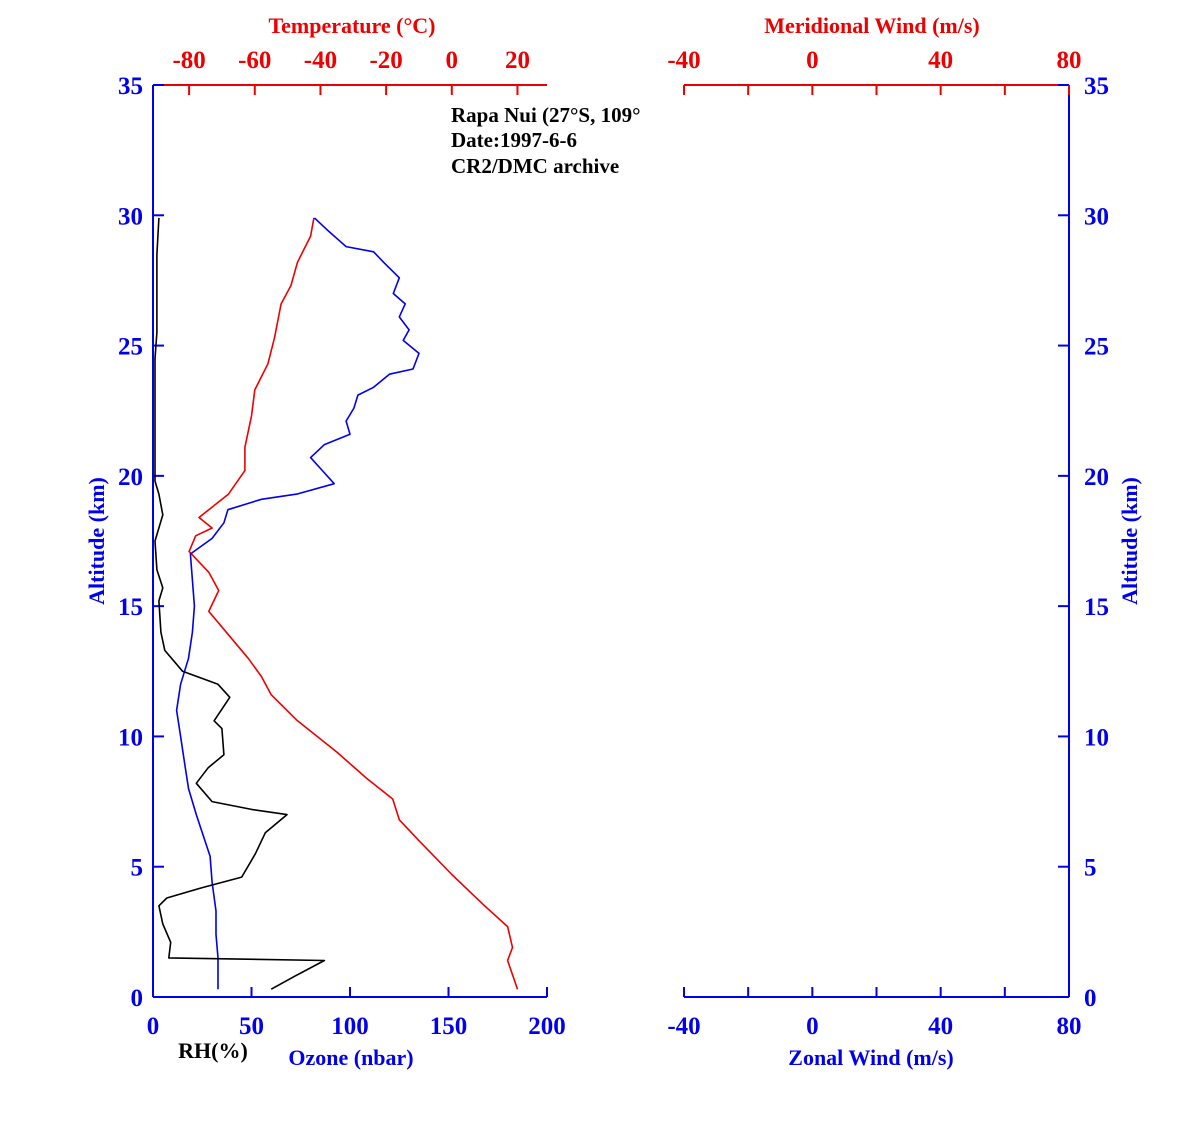 The height and width of the screenshot is (1122, 1181). Describe the element at coordinates (130, 607) in the screenshot. I see `left-altitude-tick-label: 15` at that location.